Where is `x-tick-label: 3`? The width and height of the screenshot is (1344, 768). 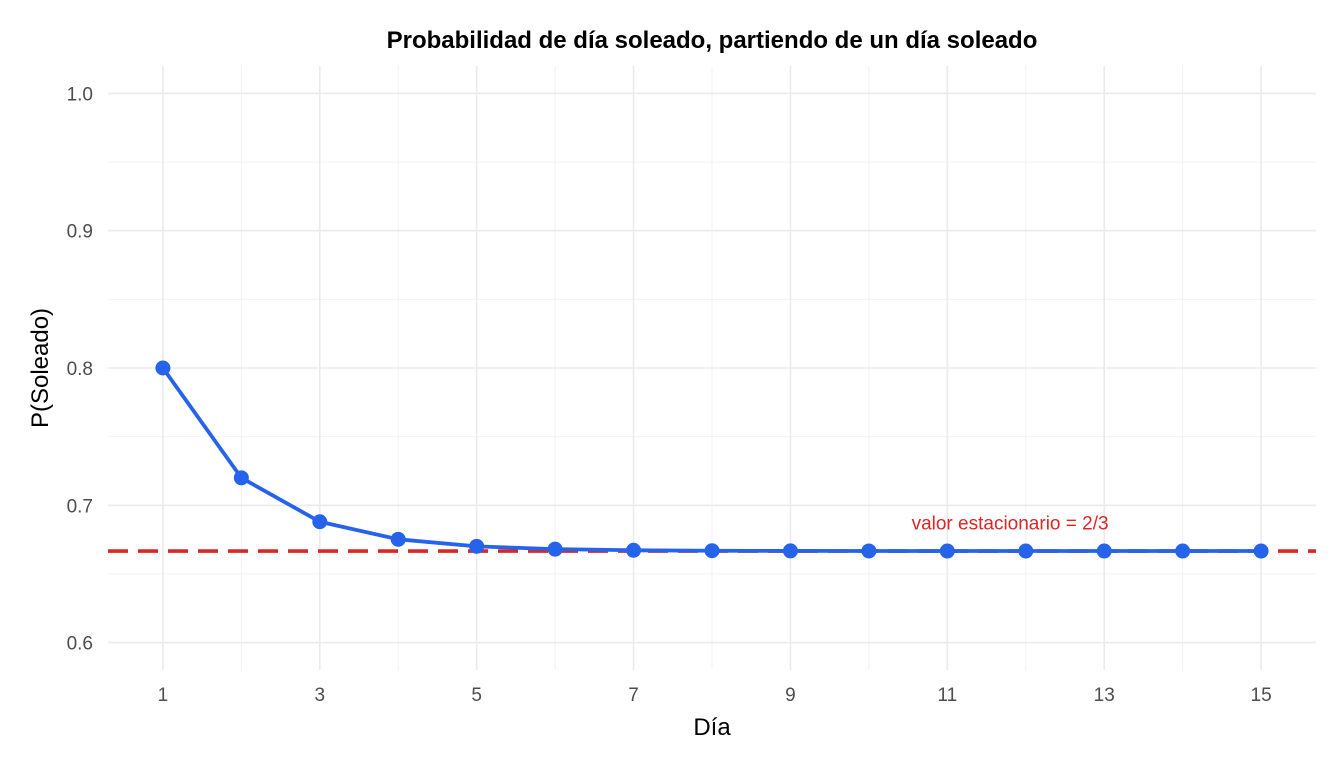
x-tick-label: 3 is located at coordinates (320, 695).